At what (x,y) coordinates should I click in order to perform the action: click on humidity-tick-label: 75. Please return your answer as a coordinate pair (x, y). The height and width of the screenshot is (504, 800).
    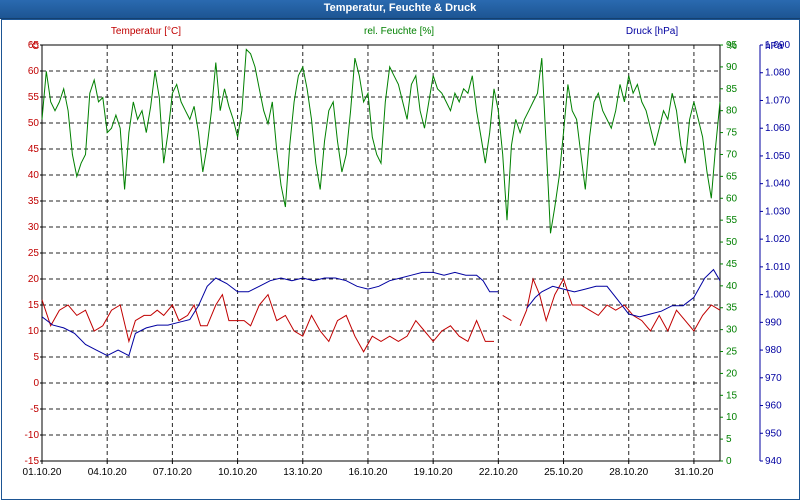
    Looking at the image, I should click on (732, 133).